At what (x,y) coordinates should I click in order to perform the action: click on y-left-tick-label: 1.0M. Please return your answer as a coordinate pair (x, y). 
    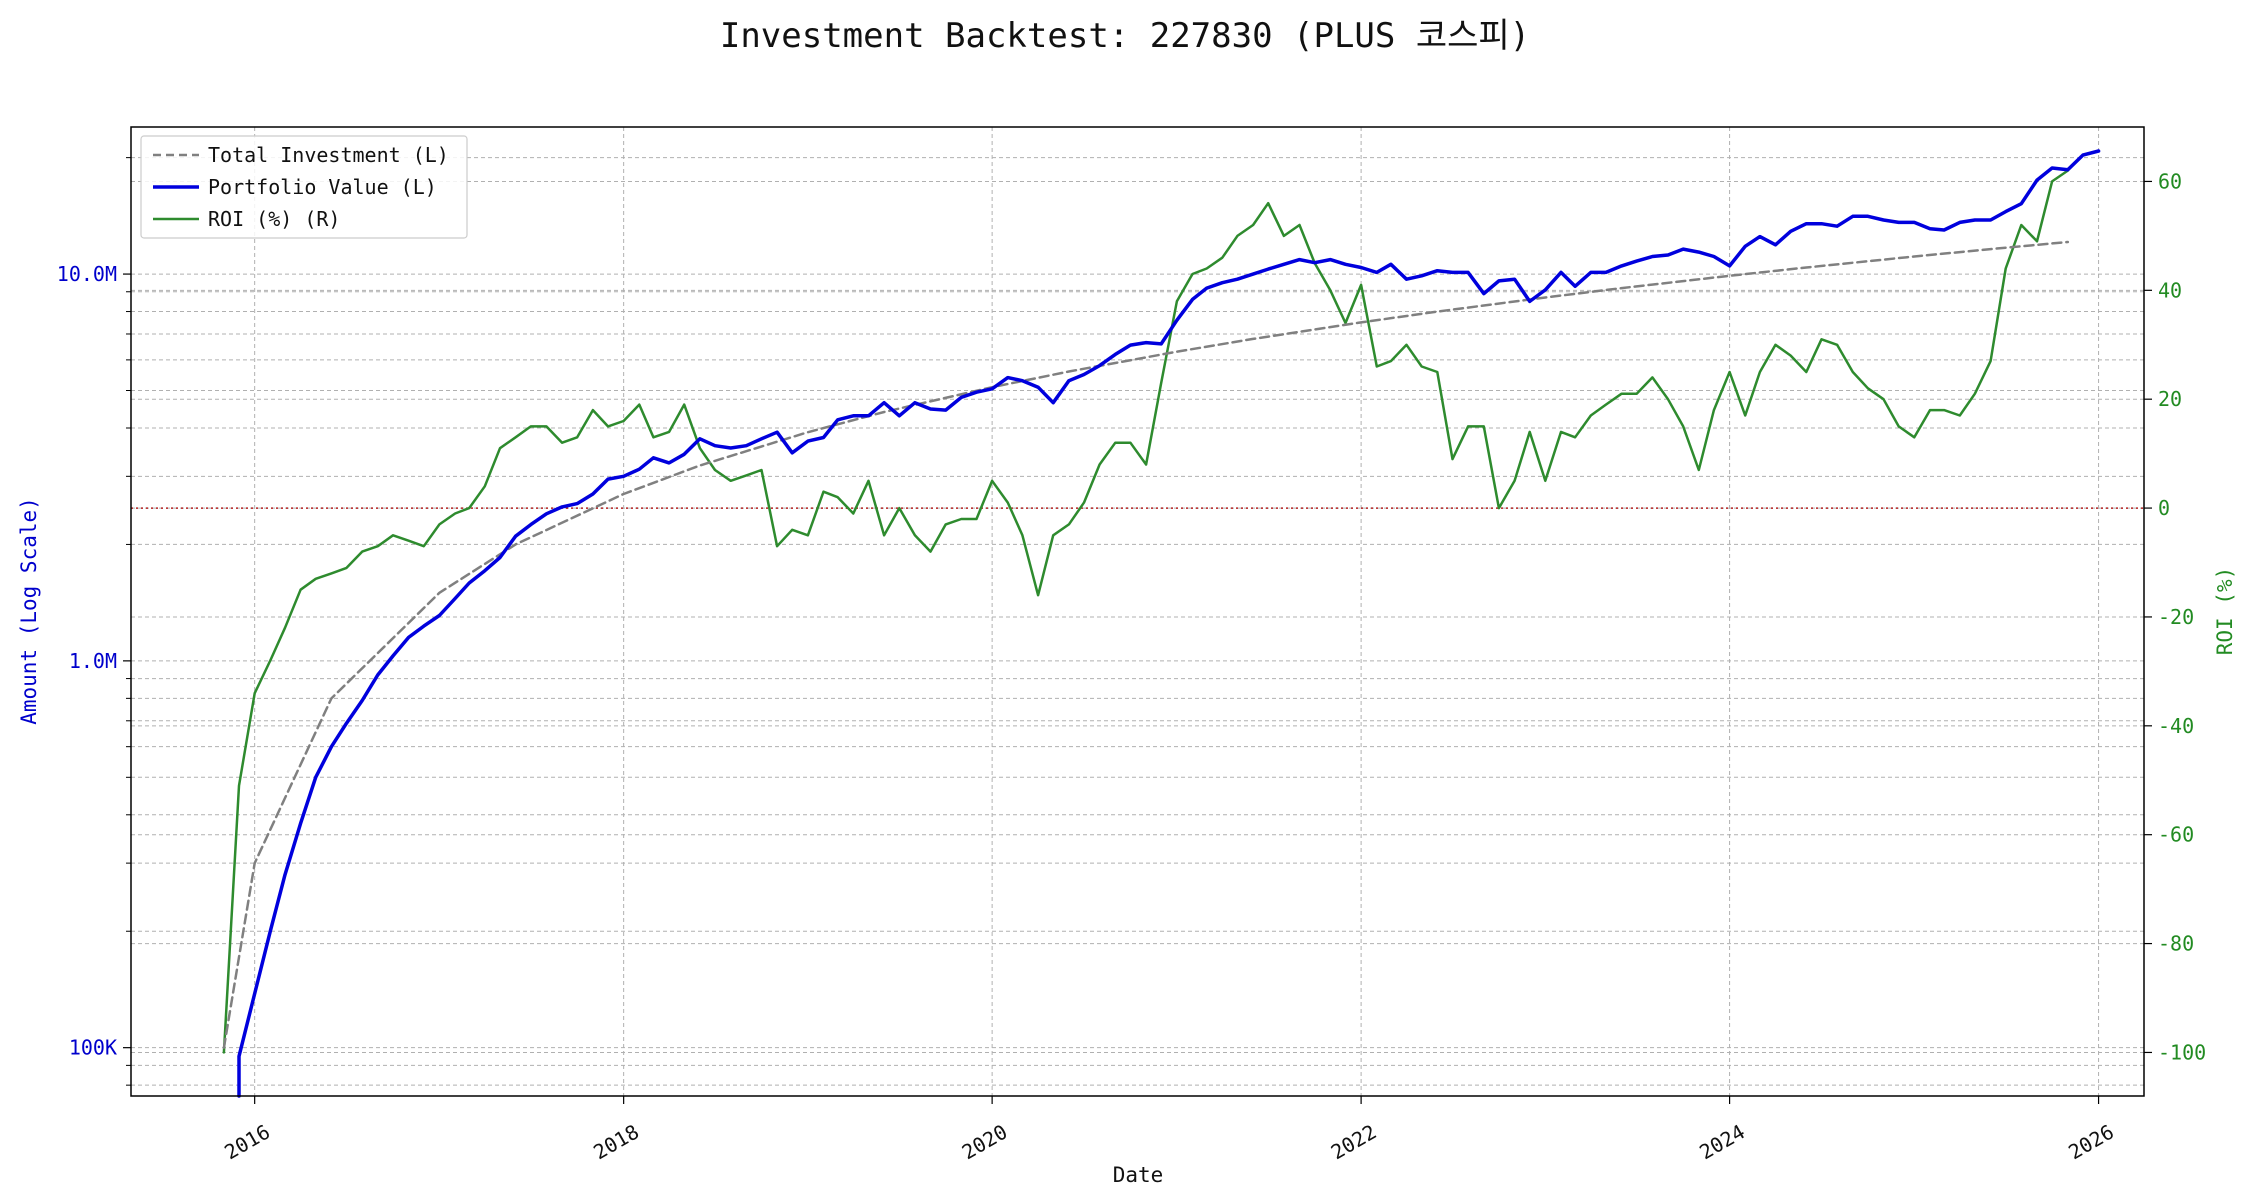
    Looking at the image, I should click on (93, 661).